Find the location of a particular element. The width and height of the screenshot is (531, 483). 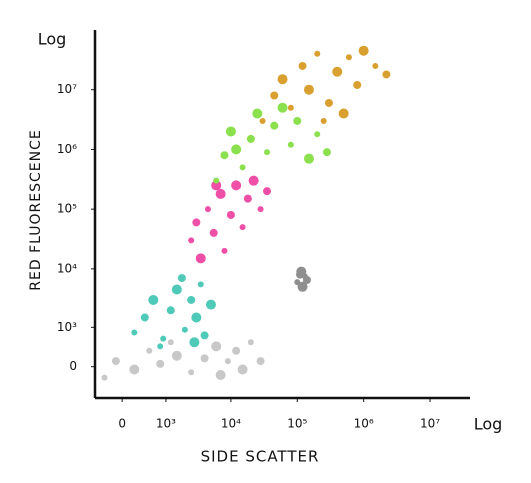

x-tick-label: 10⁴ is located at coordinates (231, 424).